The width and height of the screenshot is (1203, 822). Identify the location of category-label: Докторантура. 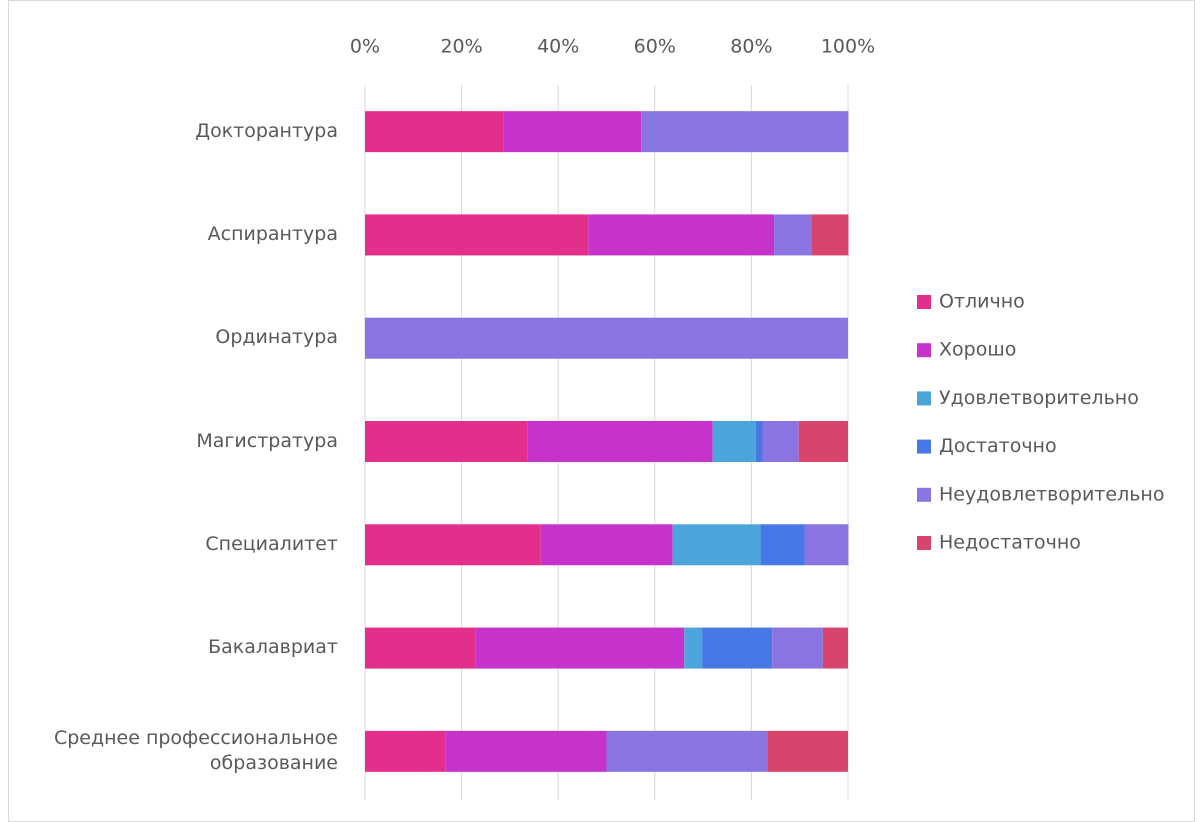
(266, 130).